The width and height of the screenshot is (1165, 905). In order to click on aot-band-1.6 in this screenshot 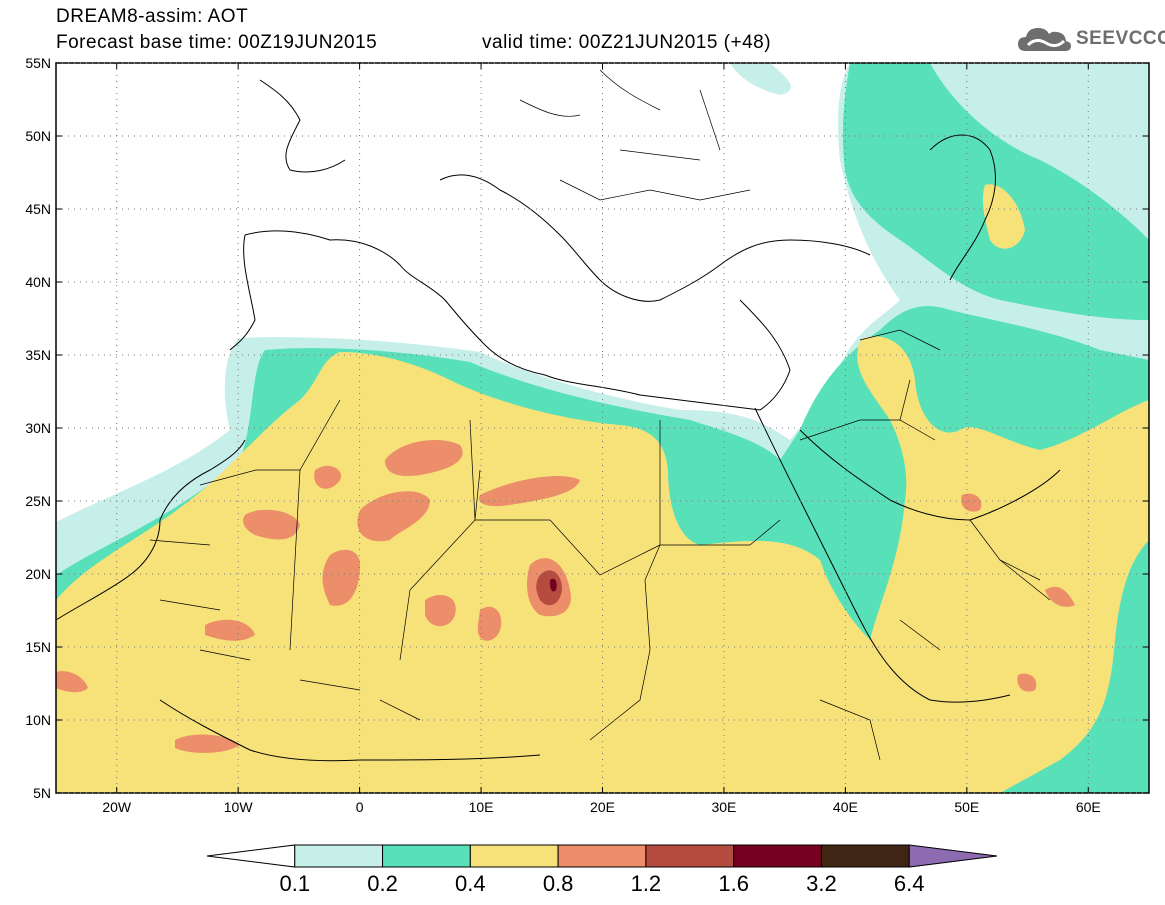, I will do `click(553, 585)`.